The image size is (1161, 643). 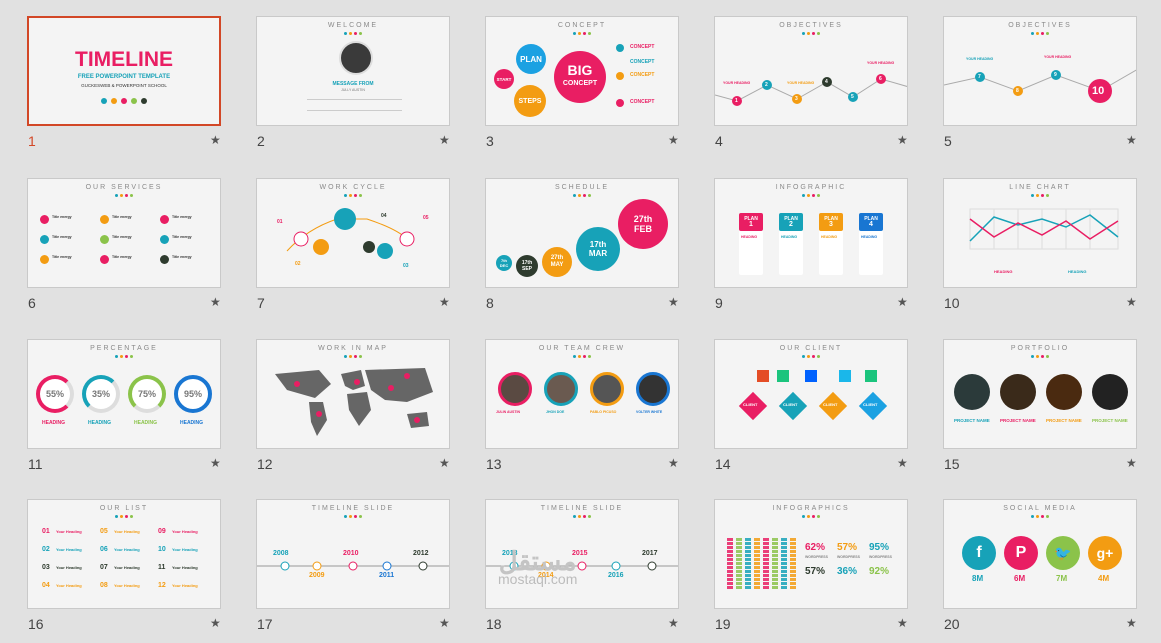 I want to click on list-number: 04, so click(x=46, y=585).